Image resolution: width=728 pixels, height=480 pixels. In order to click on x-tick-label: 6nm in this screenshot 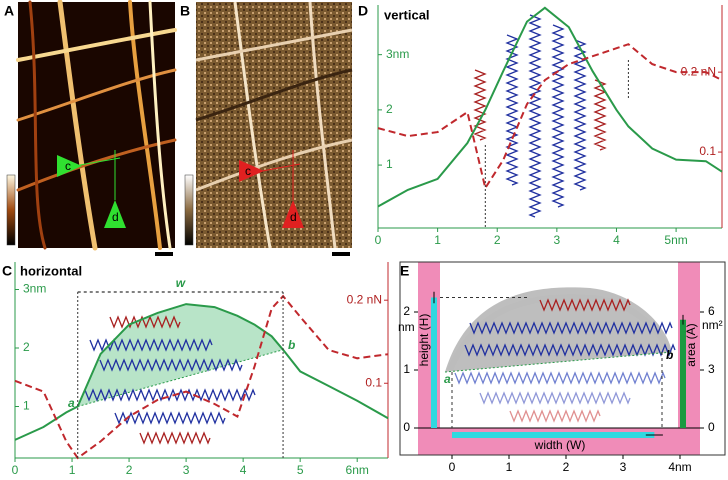, I will do `click(357, 470)`.